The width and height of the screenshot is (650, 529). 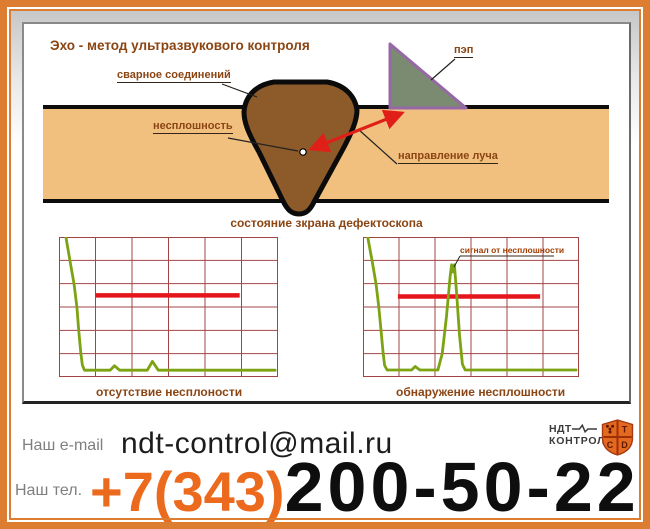 I want to click on probe-label: пэп, so click(x=464, y=51).